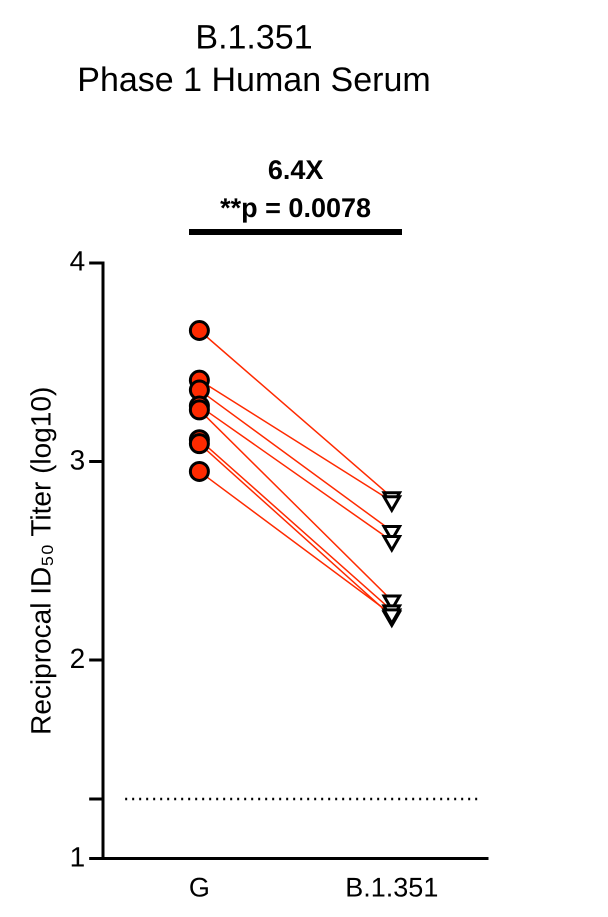  What do you see at coordinates (254, 59) in the screenshot?
I see `chart-title: B.1.351 Phase 1 Human Serum` at bounding box center [254, 59].